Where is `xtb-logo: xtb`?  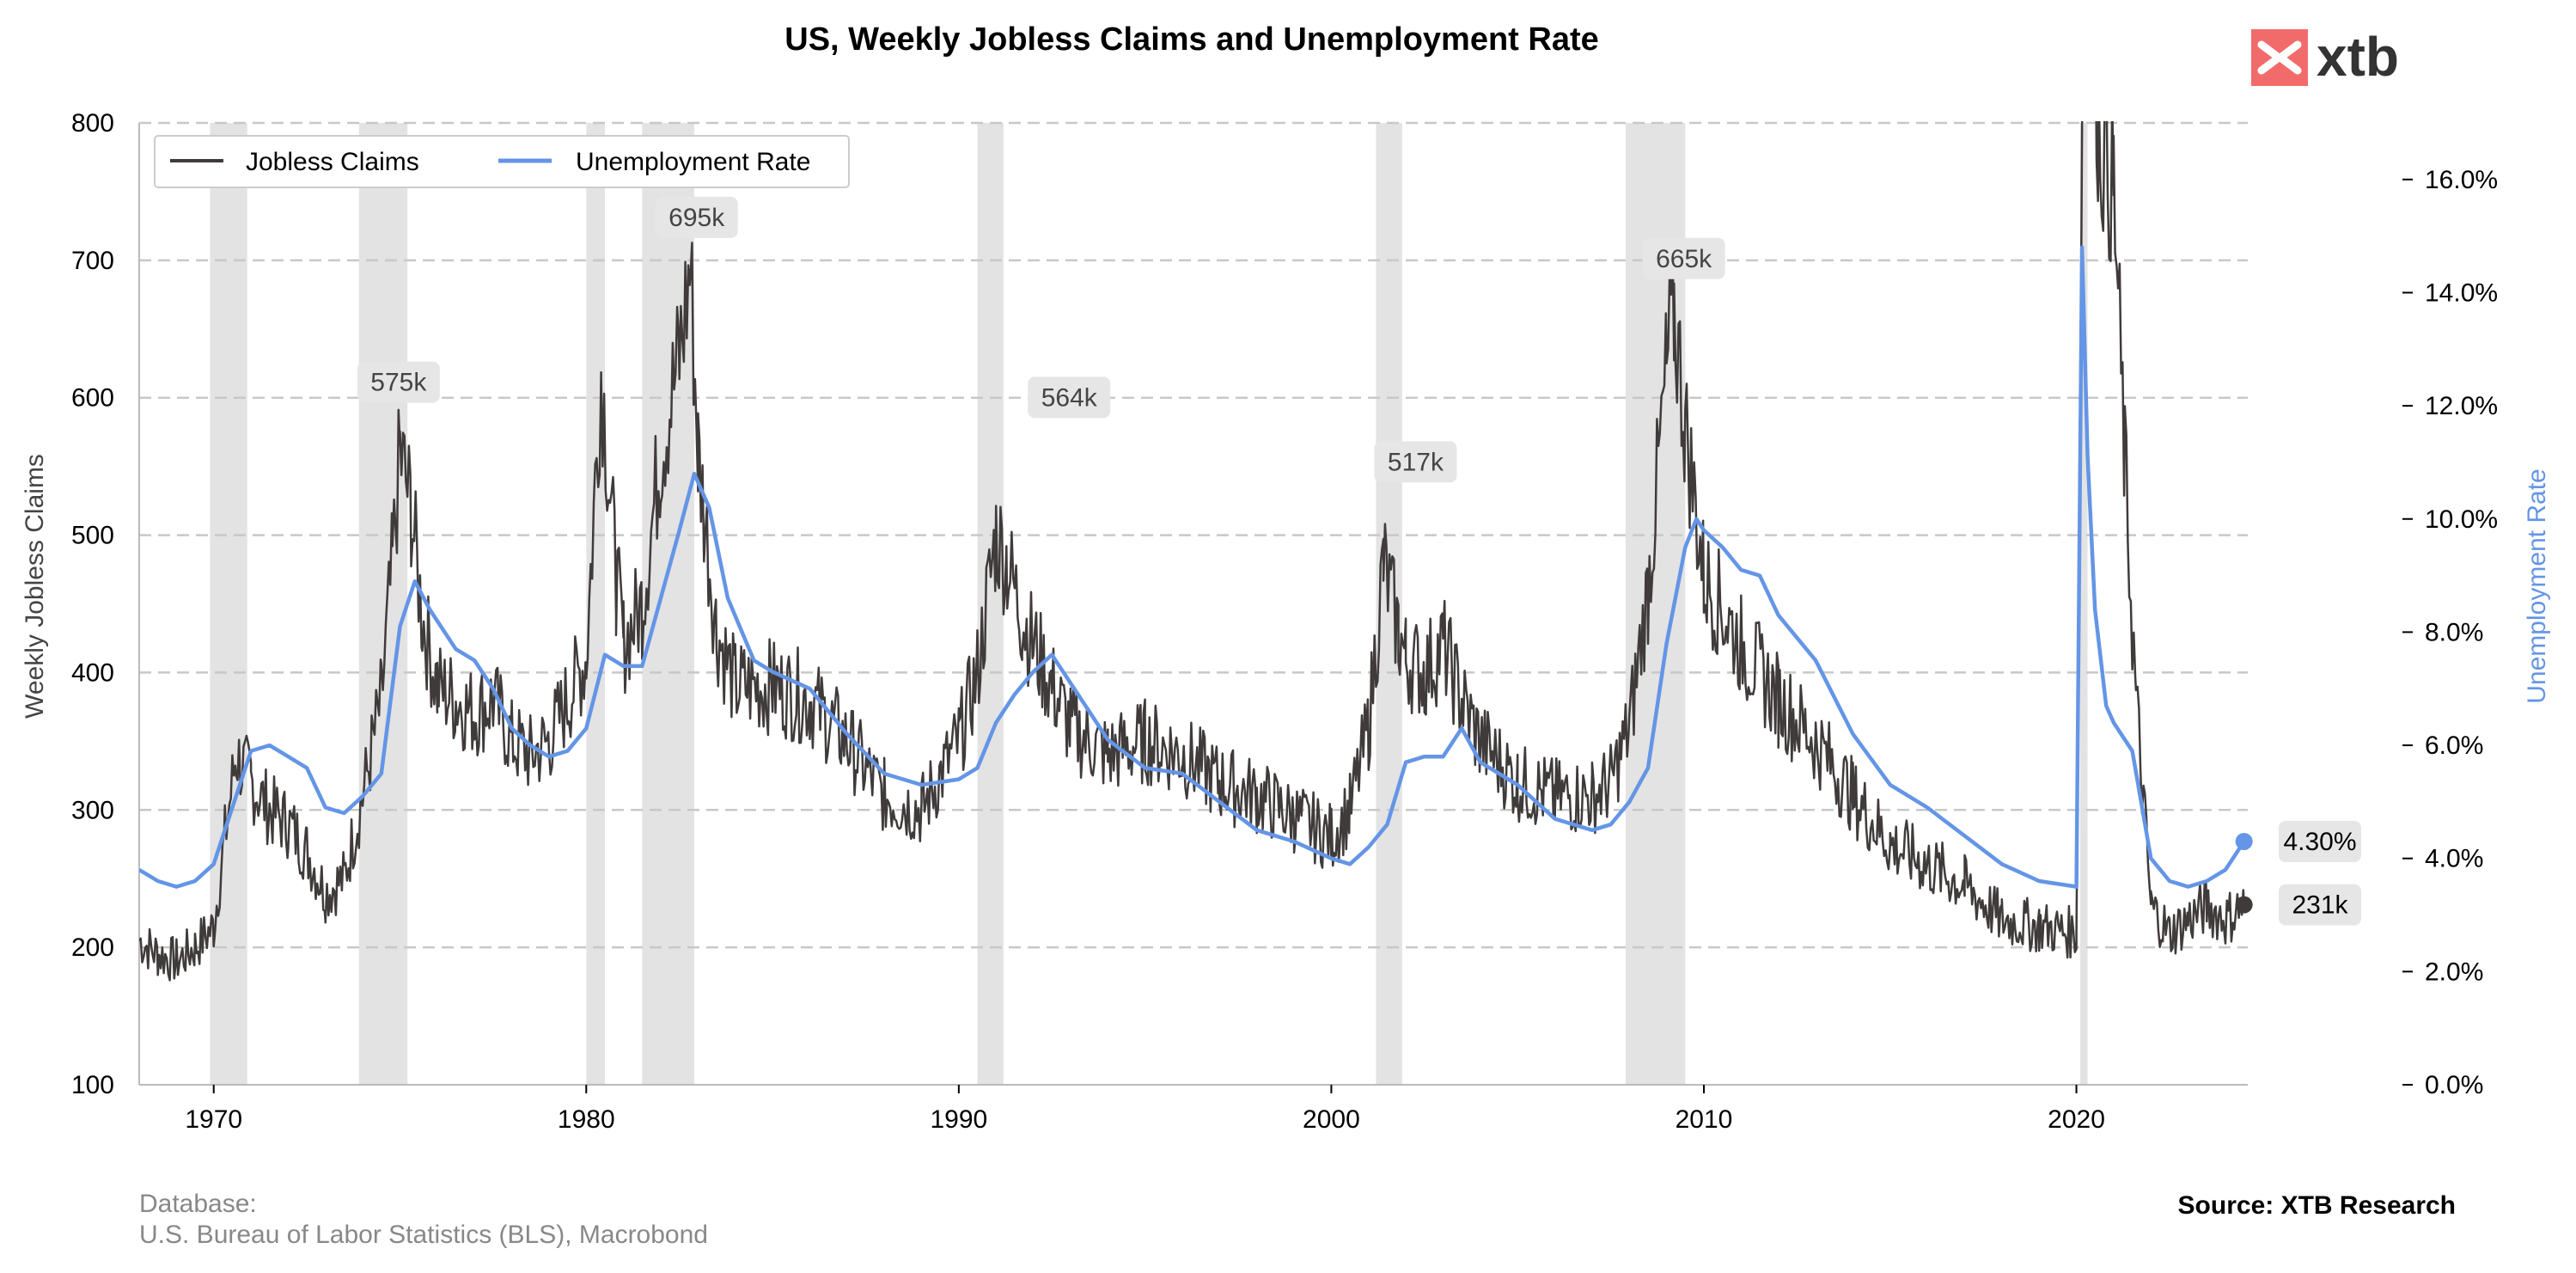 xtb-logo: xtb is located at coordinates (2325, 57).